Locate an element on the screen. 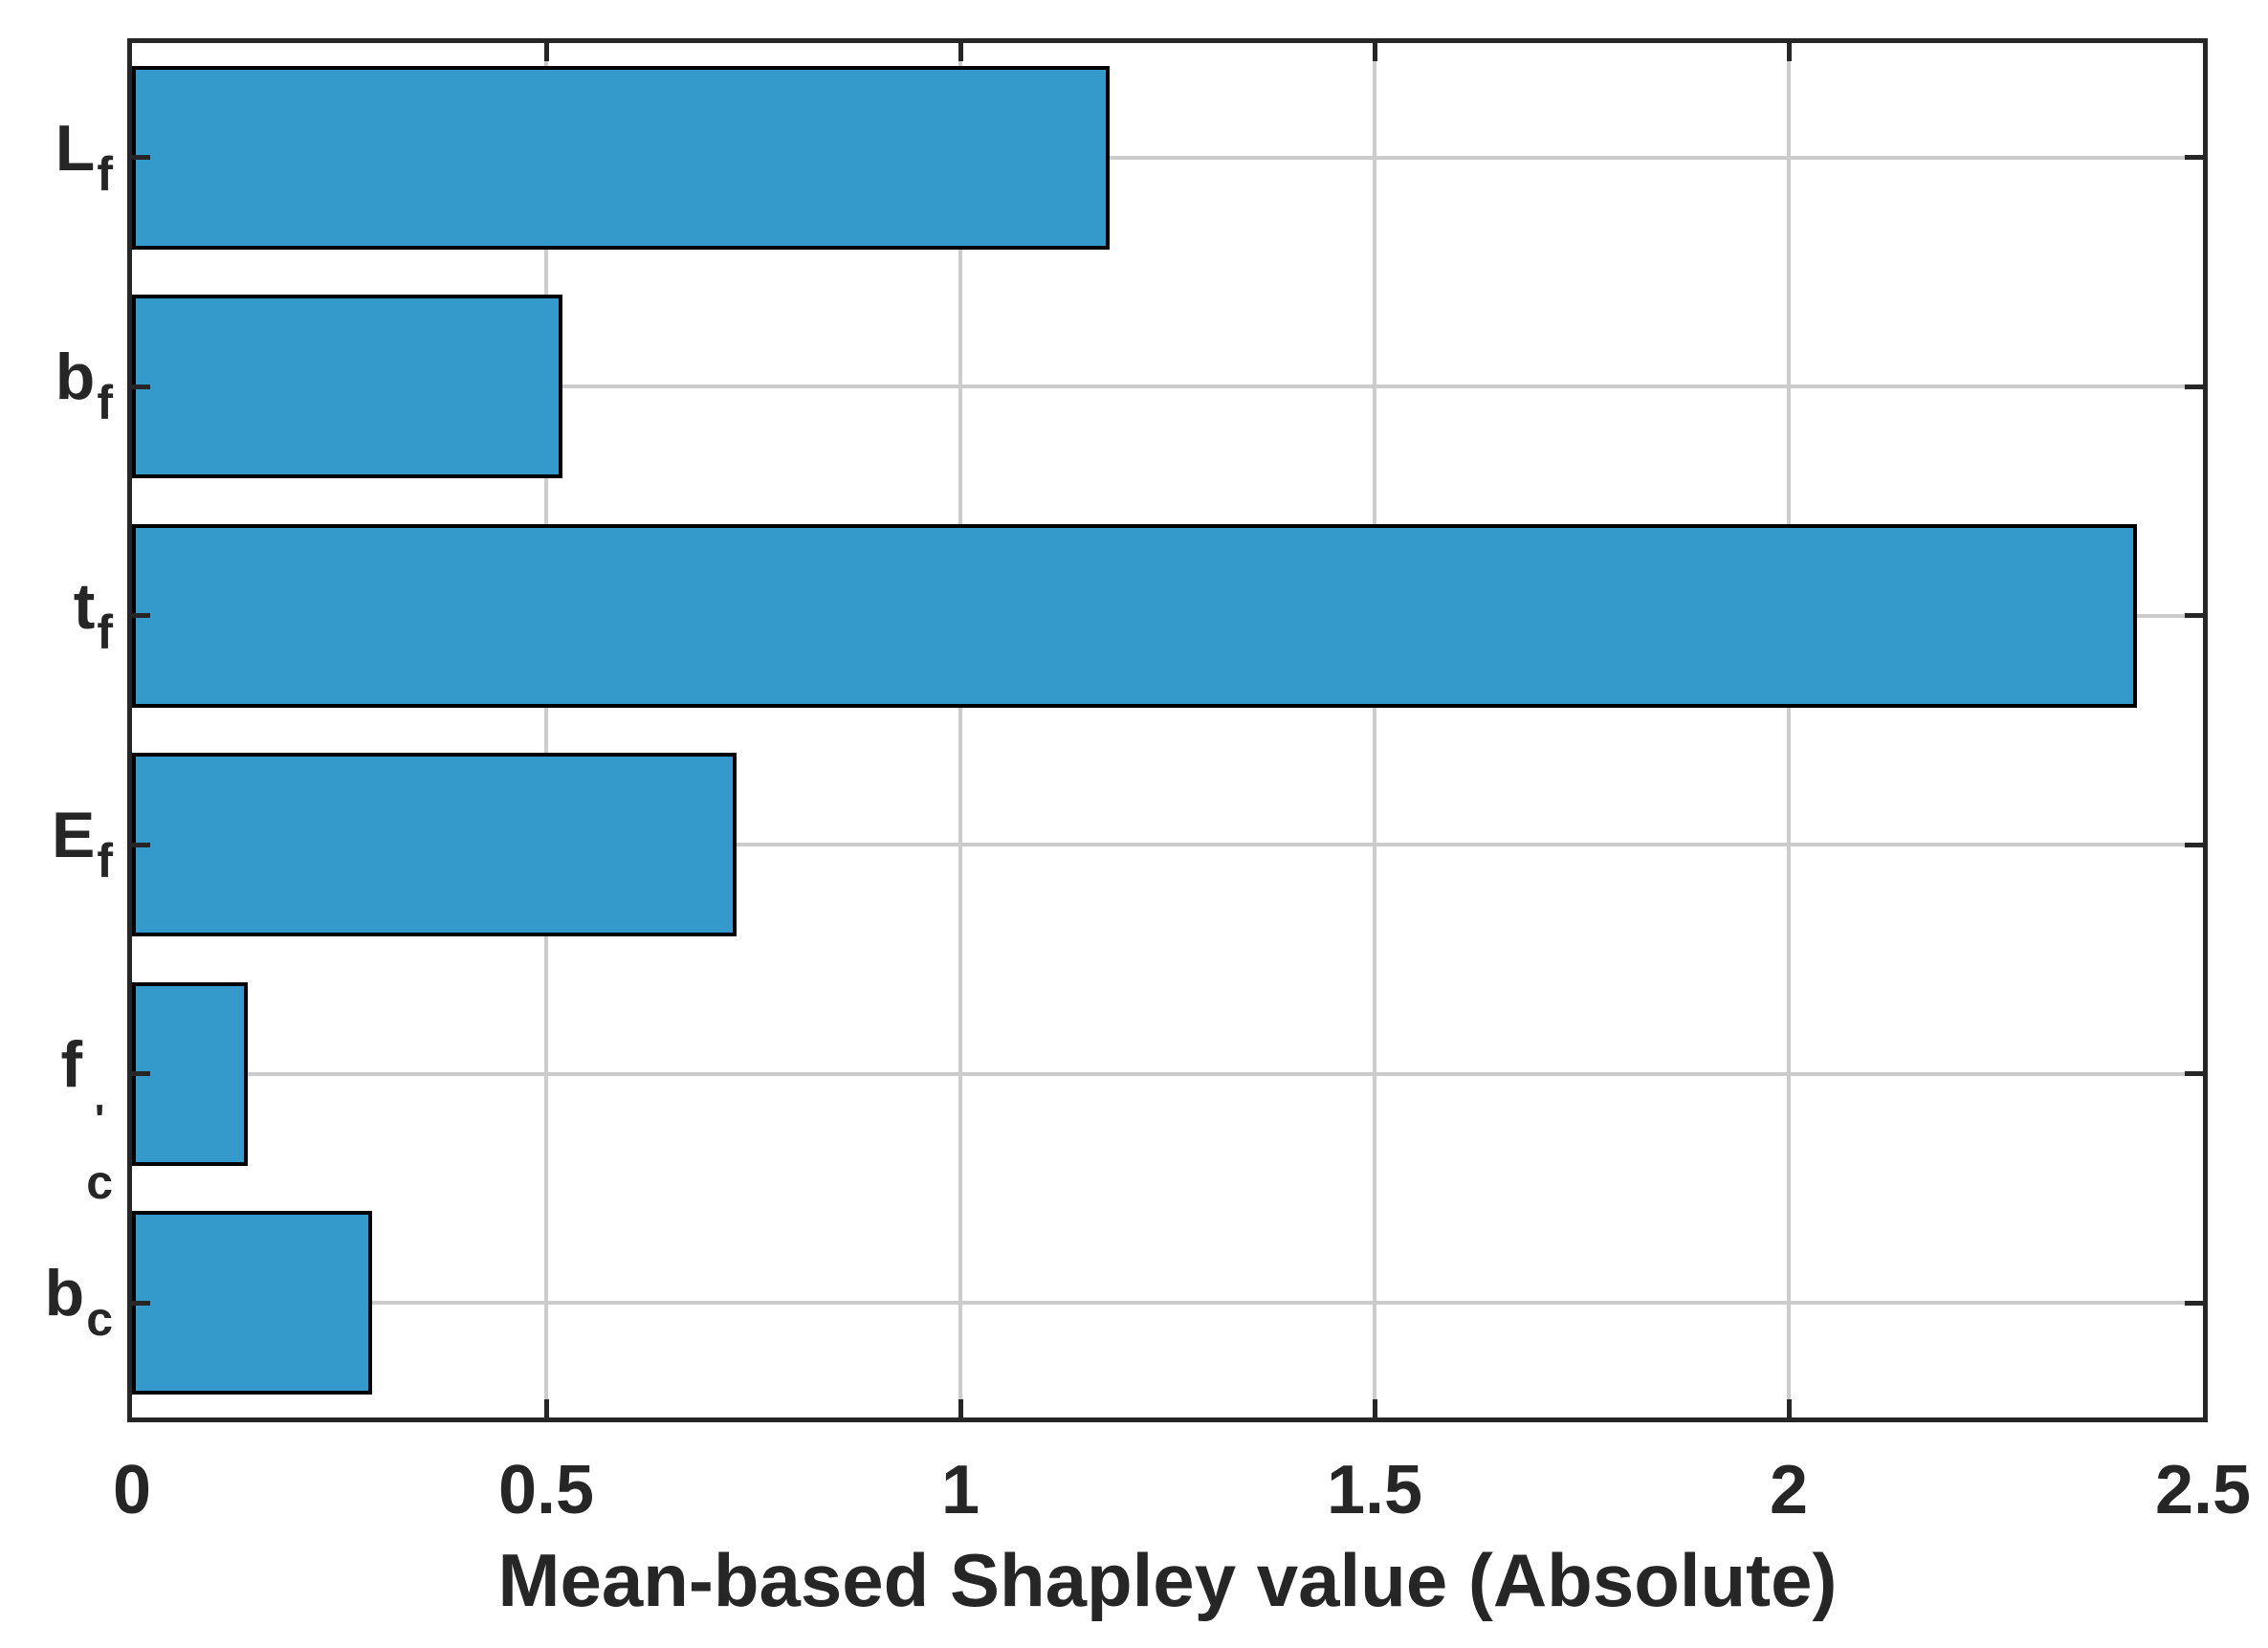 This screenshot has width=2268, height=1648. y-tick-label-t_f: tf is located at coordinates (56, 615).